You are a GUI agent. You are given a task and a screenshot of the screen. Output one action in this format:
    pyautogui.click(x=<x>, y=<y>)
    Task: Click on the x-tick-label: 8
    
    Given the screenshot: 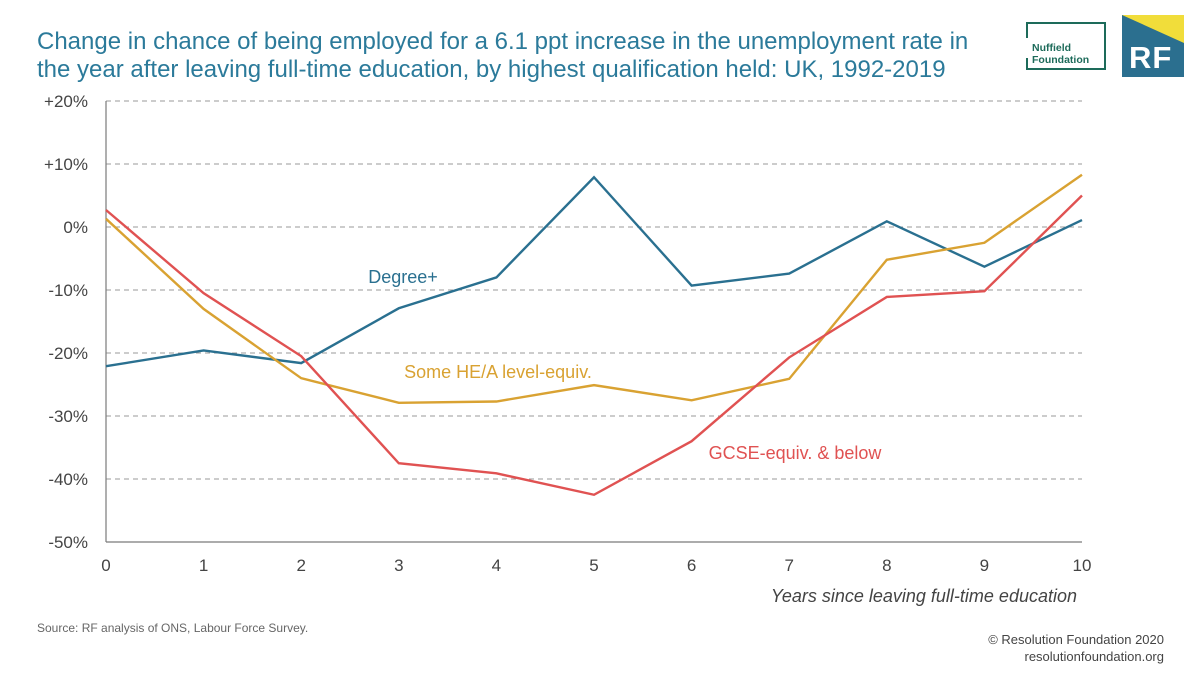 What is the action you would take?
    pyautogui.click(x=886, y=565)
    